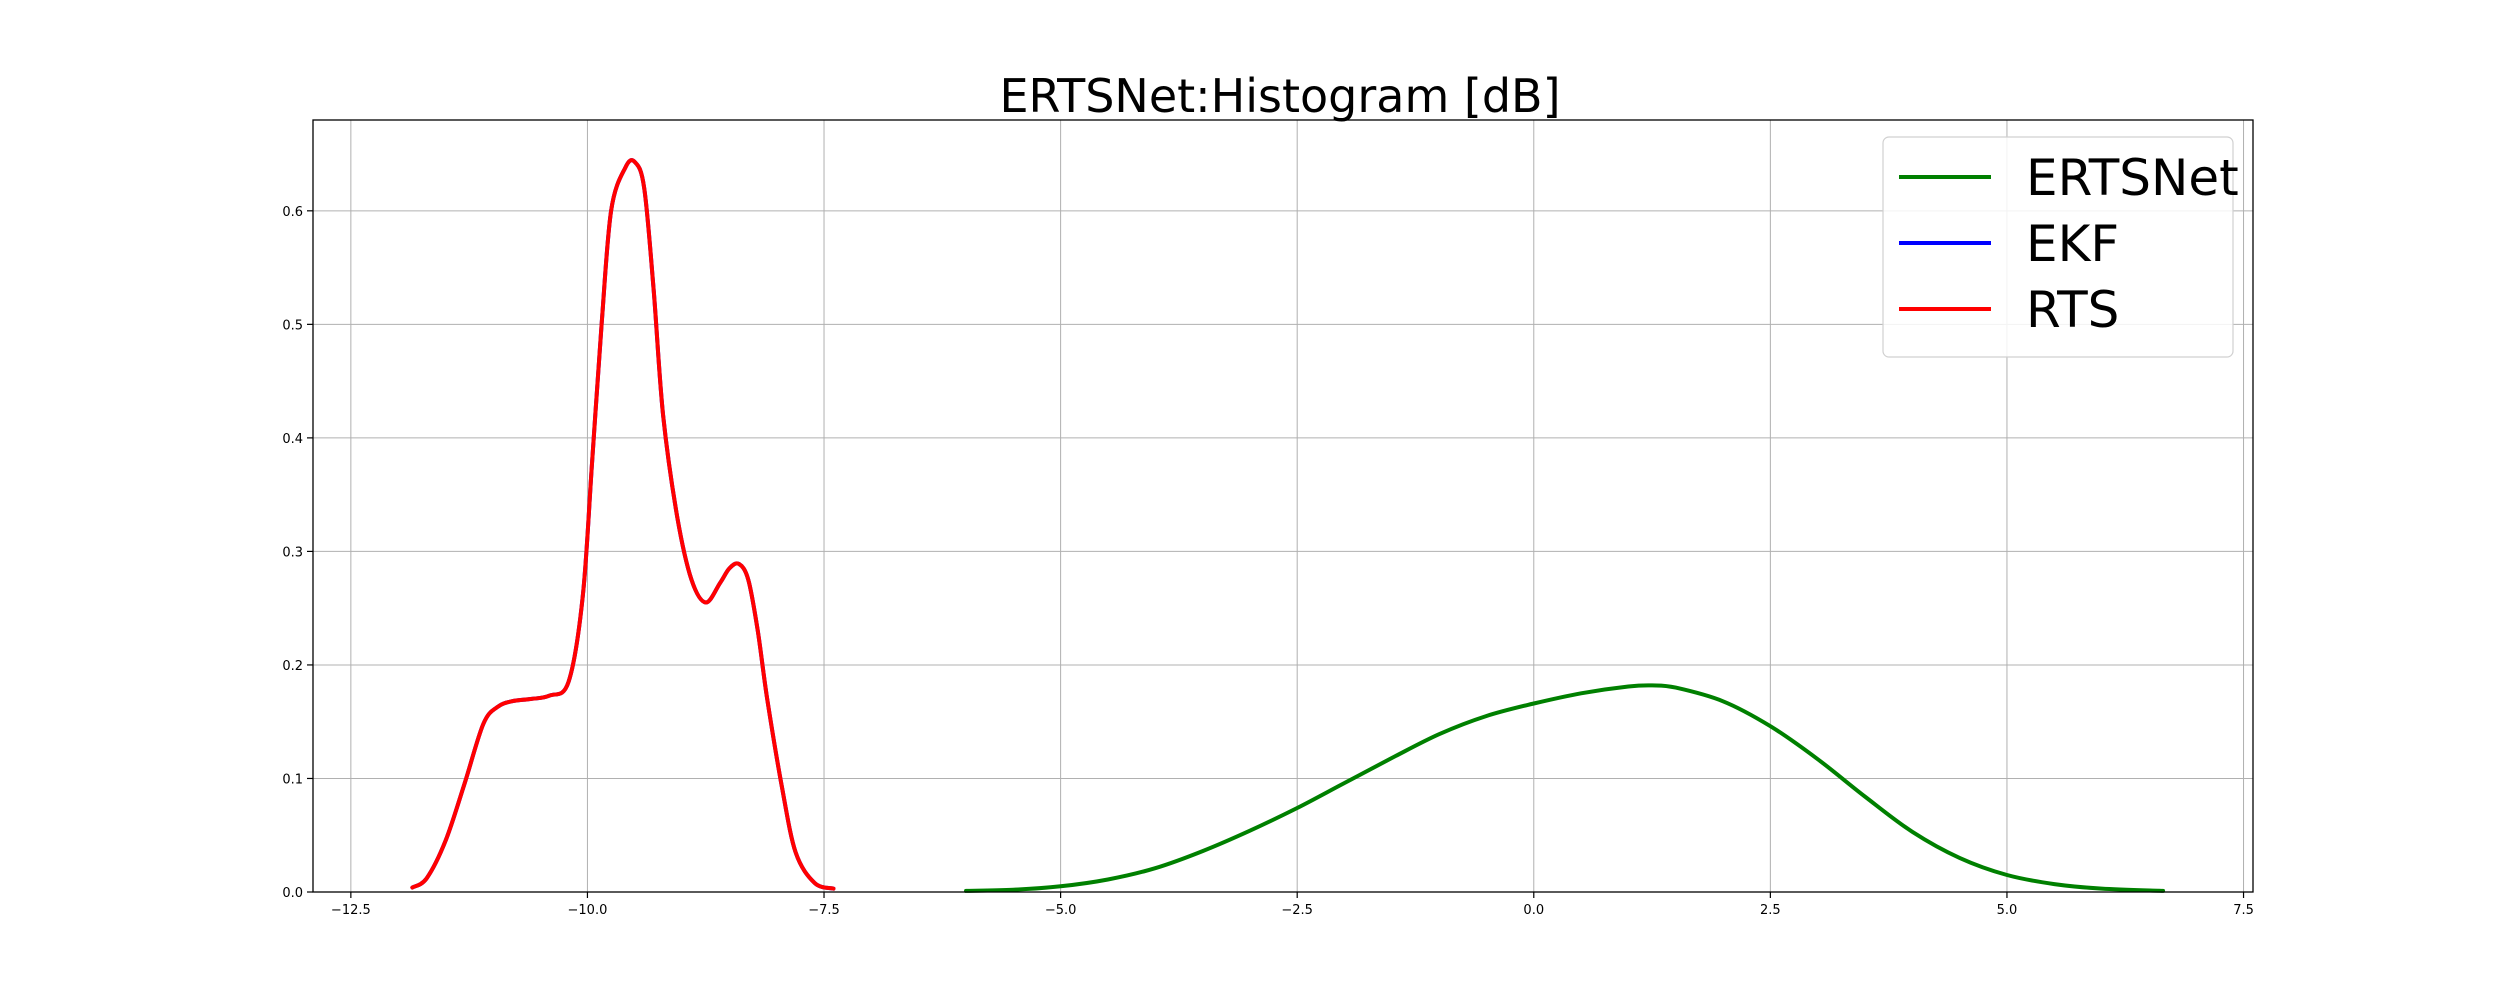 The height and width of the screenshot is (1000, 2500). I want to click on y-tick-label: 0.1, so click(292, 779).